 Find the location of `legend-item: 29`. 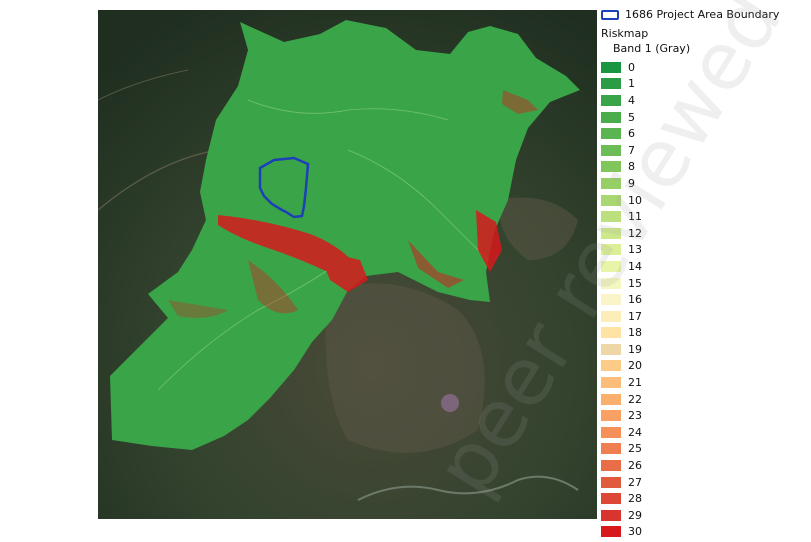

legend-item: 29 is located at coordinates (704, 515).